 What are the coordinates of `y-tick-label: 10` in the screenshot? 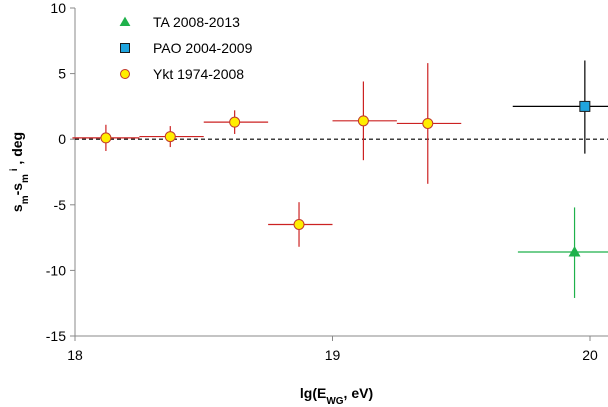 It's located at (58, 8).